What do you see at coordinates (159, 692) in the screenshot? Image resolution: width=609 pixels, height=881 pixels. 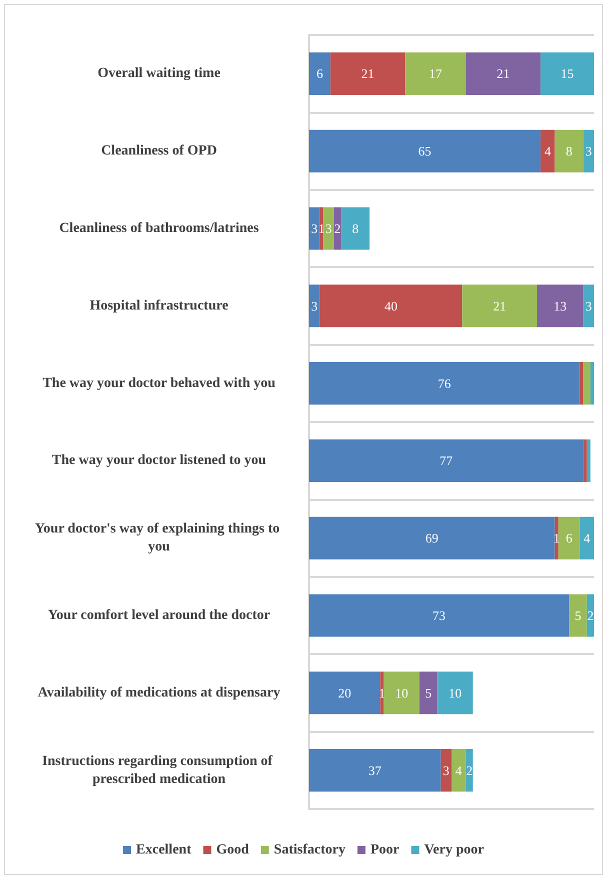 I see `y-tick-label: Availability of medications at dispensary` at bounding box center [159, 692].